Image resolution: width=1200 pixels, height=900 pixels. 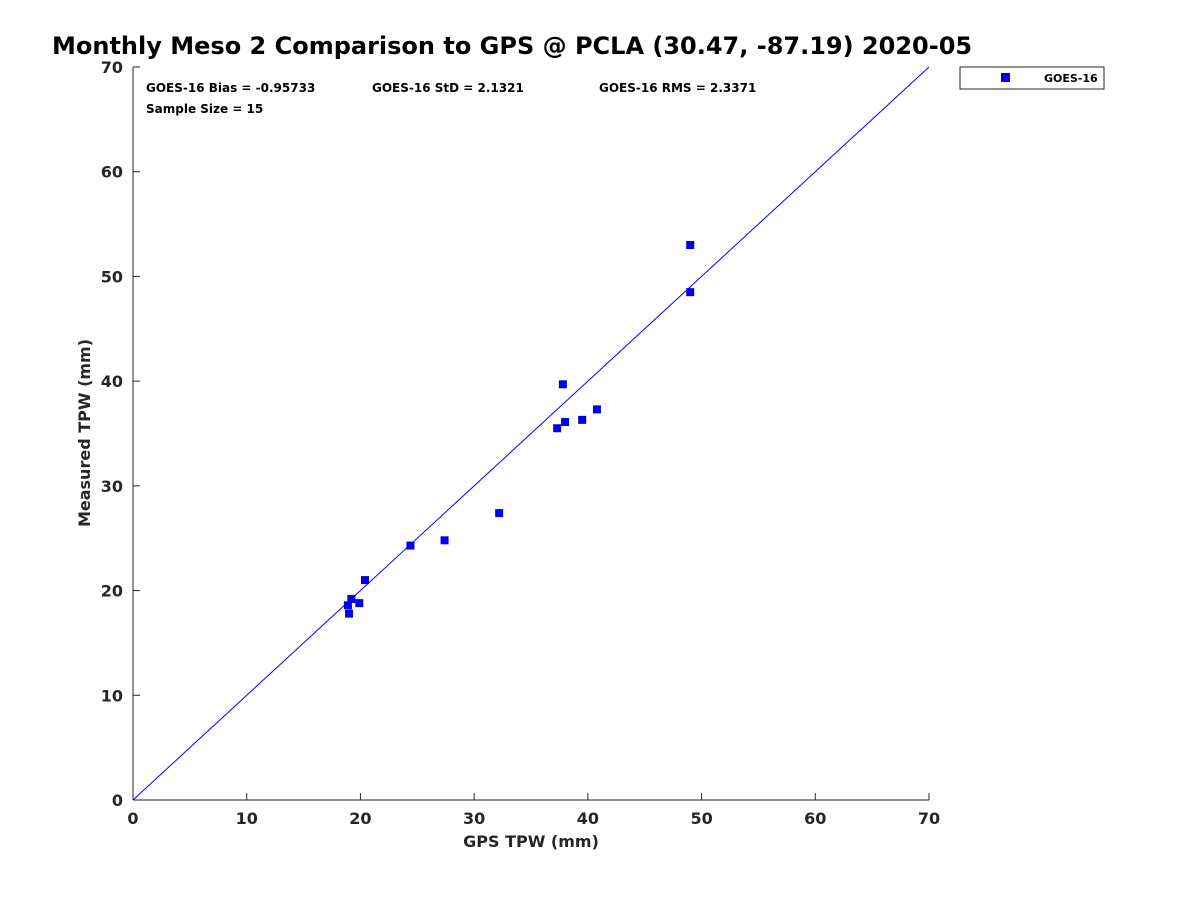 I want to click on legend-marker, so click(x=1005, y=77).